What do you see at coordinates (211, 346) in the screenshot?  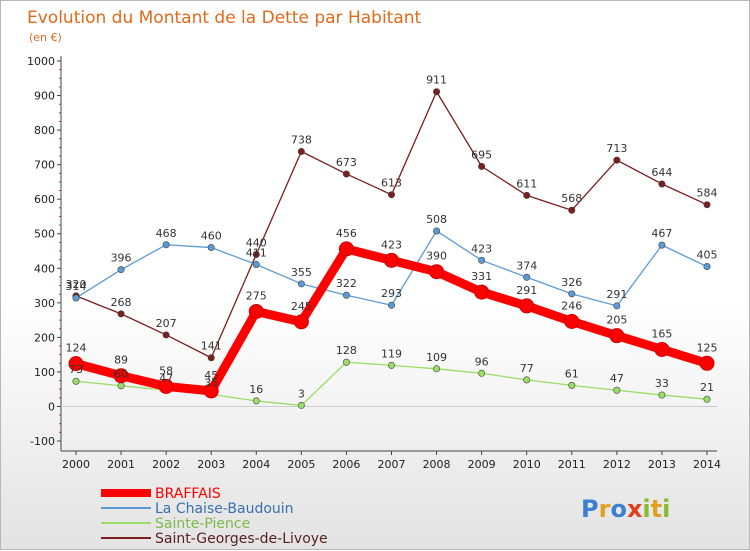 I see `data-label-3: 141` at bounding box center [211, 346].